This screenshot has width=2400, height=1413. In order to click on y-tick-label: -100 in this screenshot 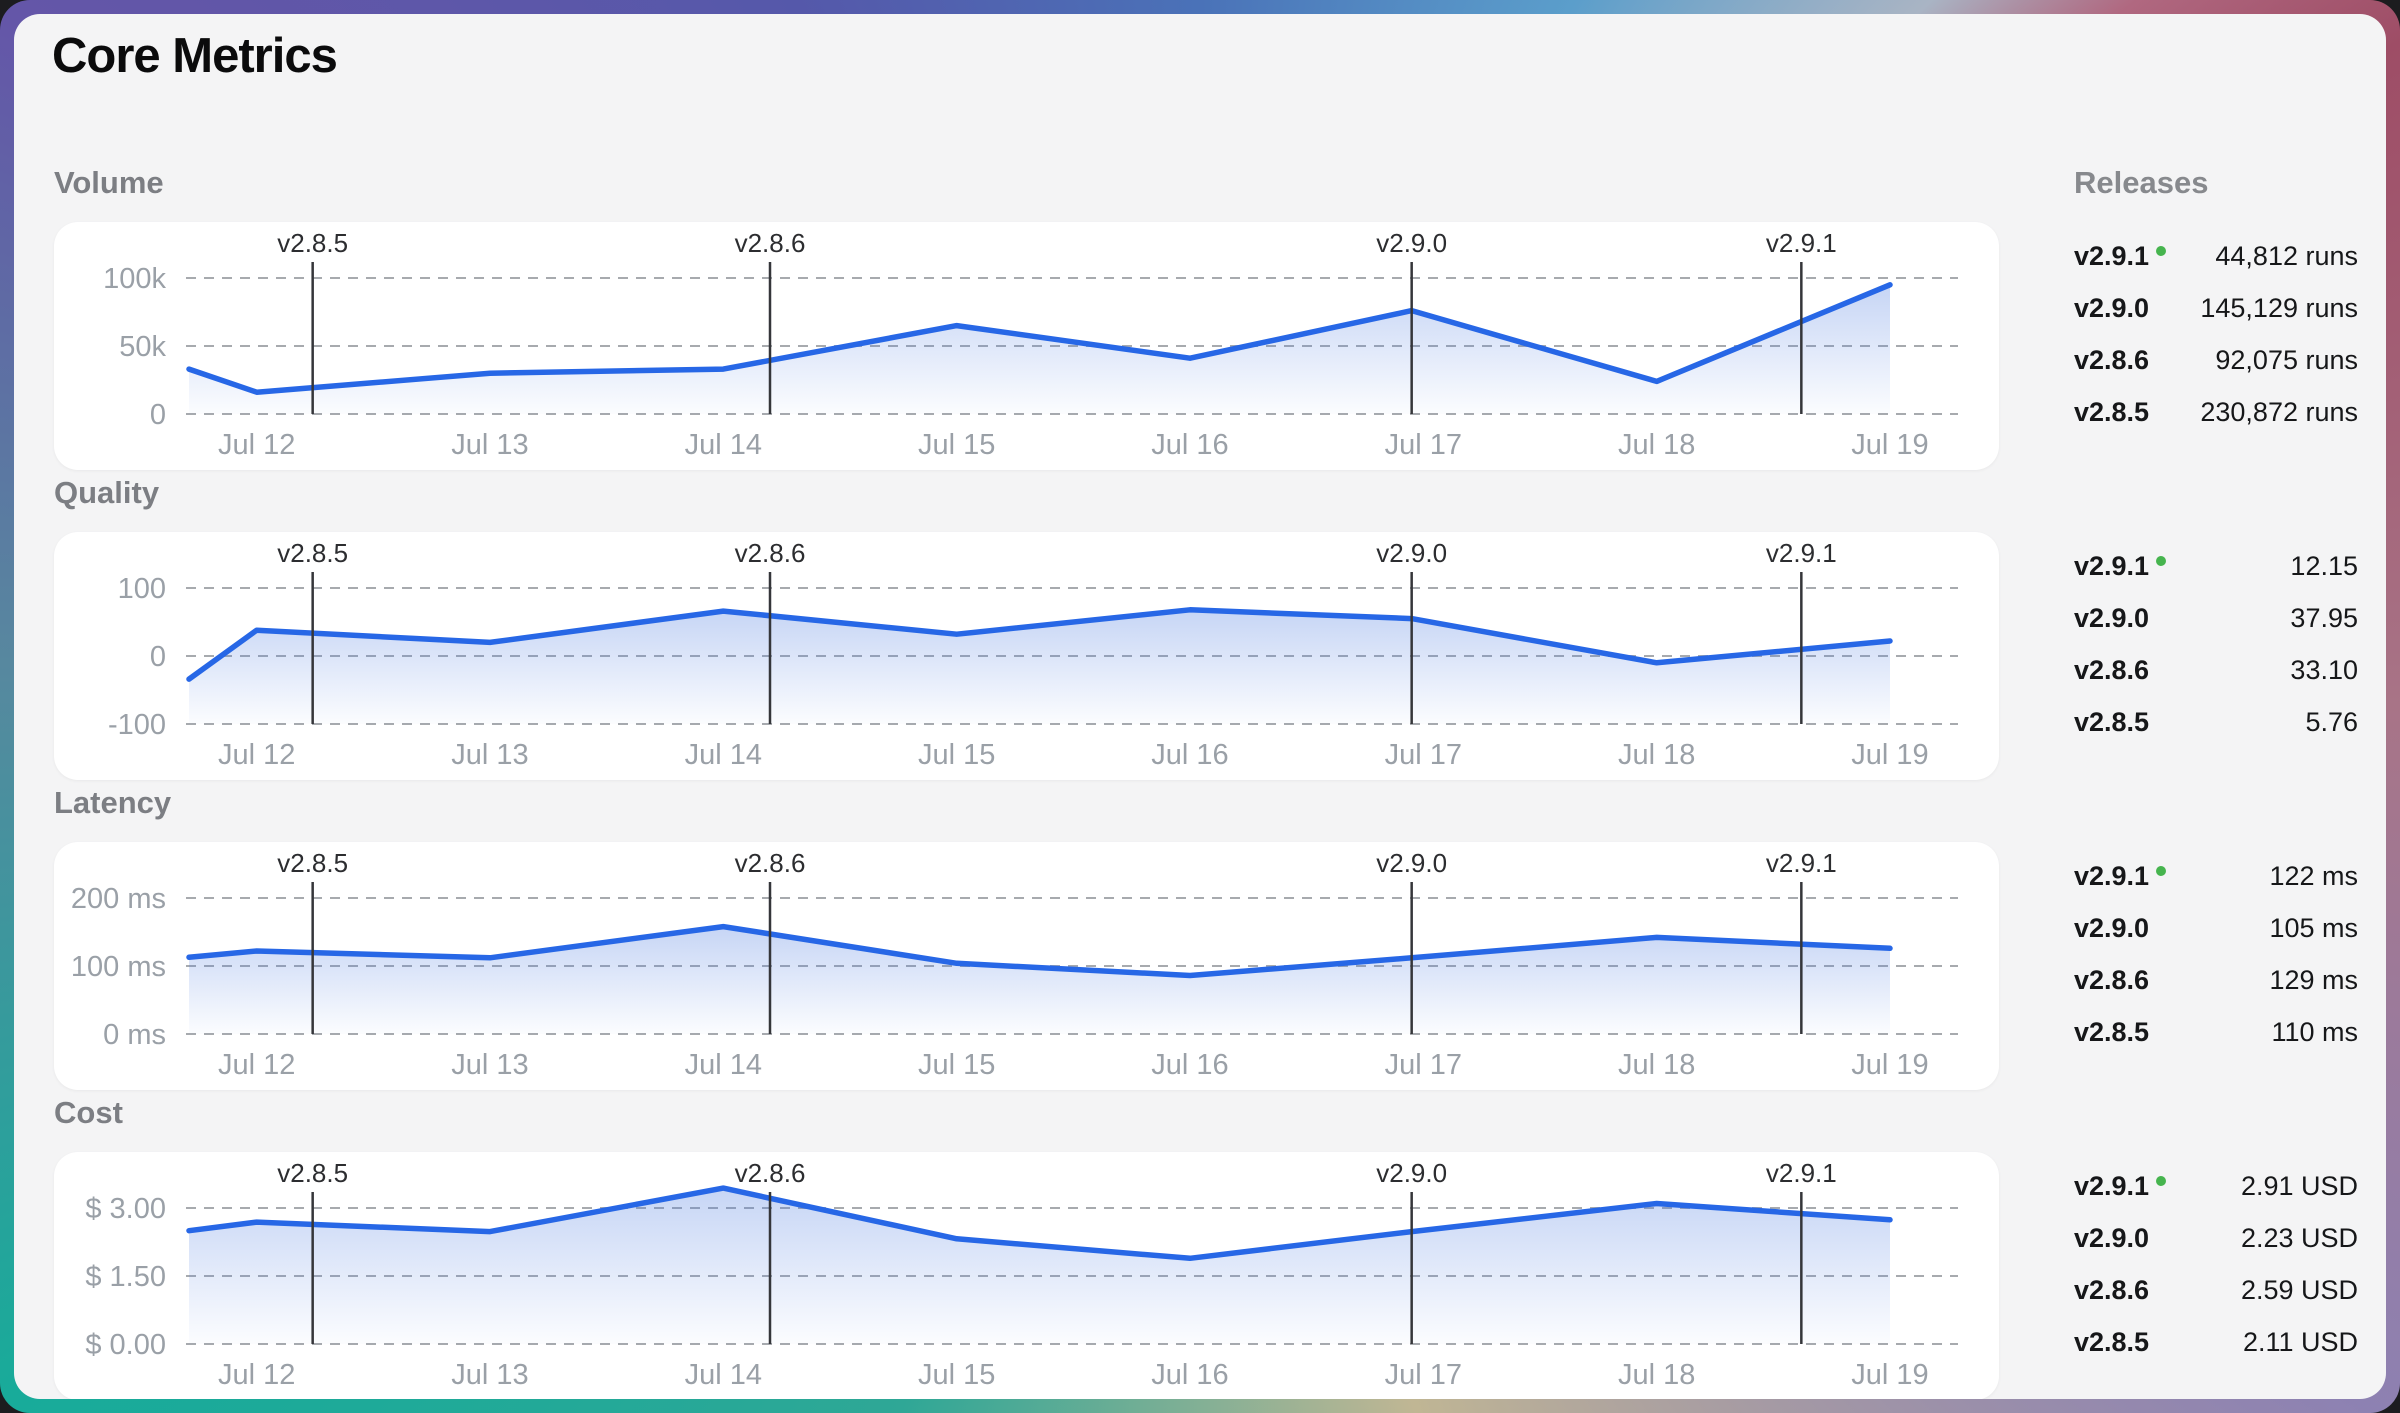, I will do `click(137, 725)`.